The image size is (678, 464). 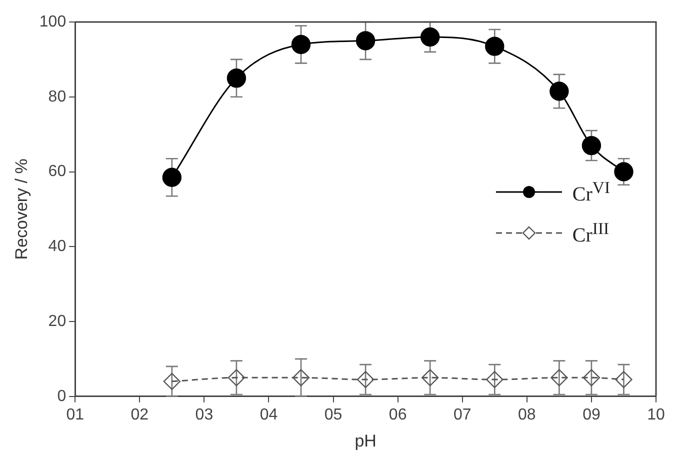 What do you see at coordinates (333, 415) in the screenshot?
I see `x-tick-label: 05` at bounding box center [333, 415].